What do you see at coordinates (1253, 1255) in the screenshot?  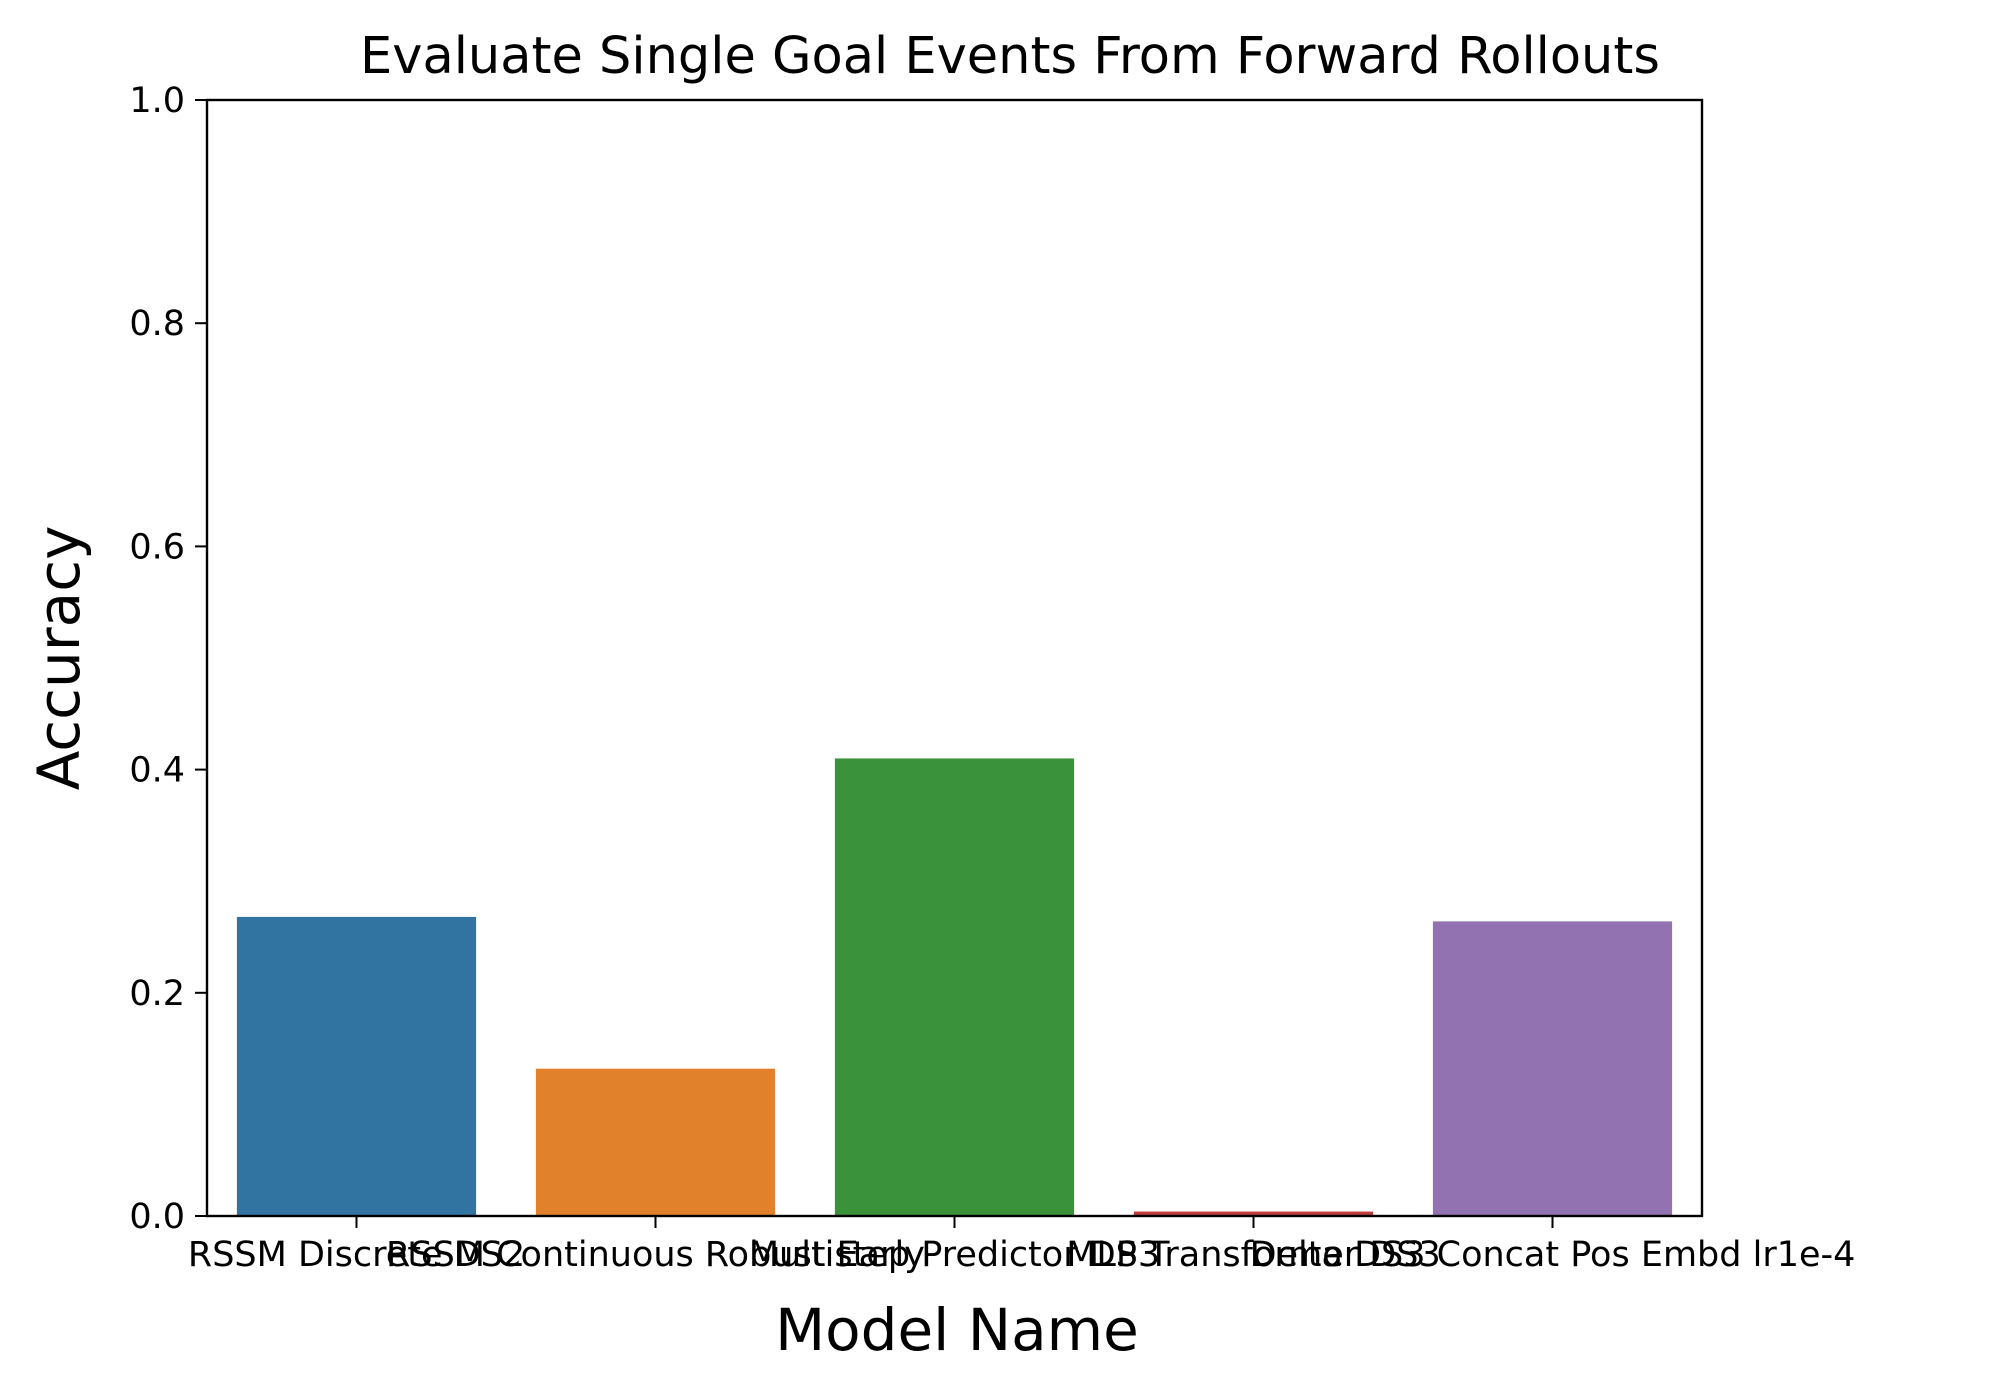 I see `x-tick-label: MLP Transformer DS3` at bounding box center [1253, 1255].